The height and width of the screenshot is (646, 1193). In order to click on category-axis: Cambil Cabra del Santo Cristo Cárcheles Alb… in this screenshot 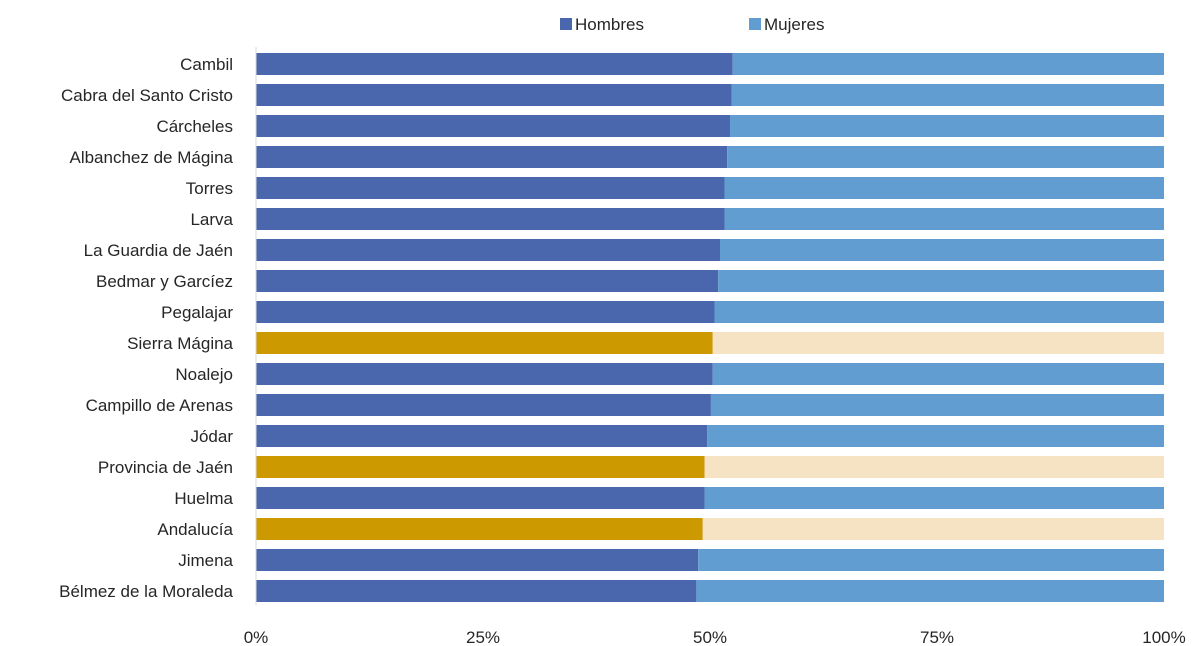, I will do `click(146, 328)`.